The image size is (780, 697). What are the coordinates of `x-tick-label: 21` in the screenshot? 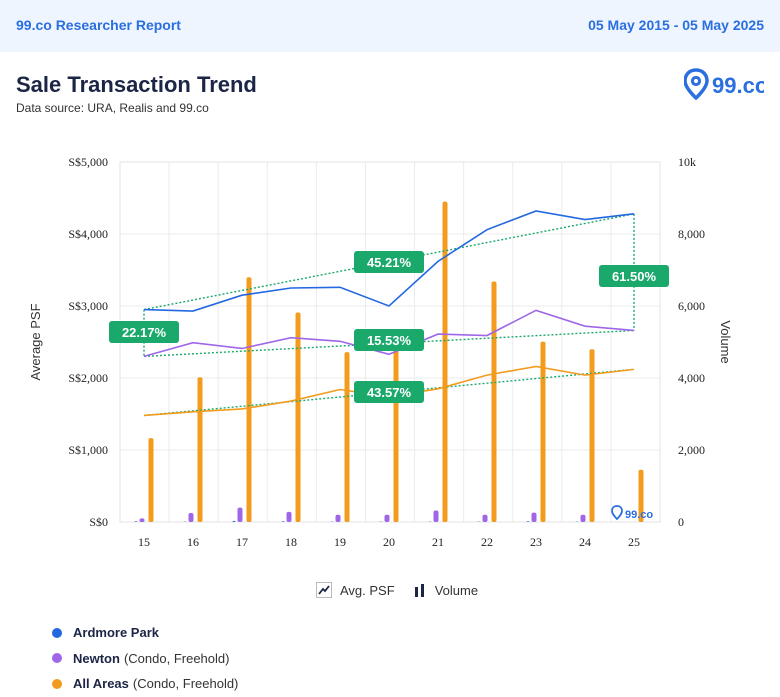 It's located at (438, 542).